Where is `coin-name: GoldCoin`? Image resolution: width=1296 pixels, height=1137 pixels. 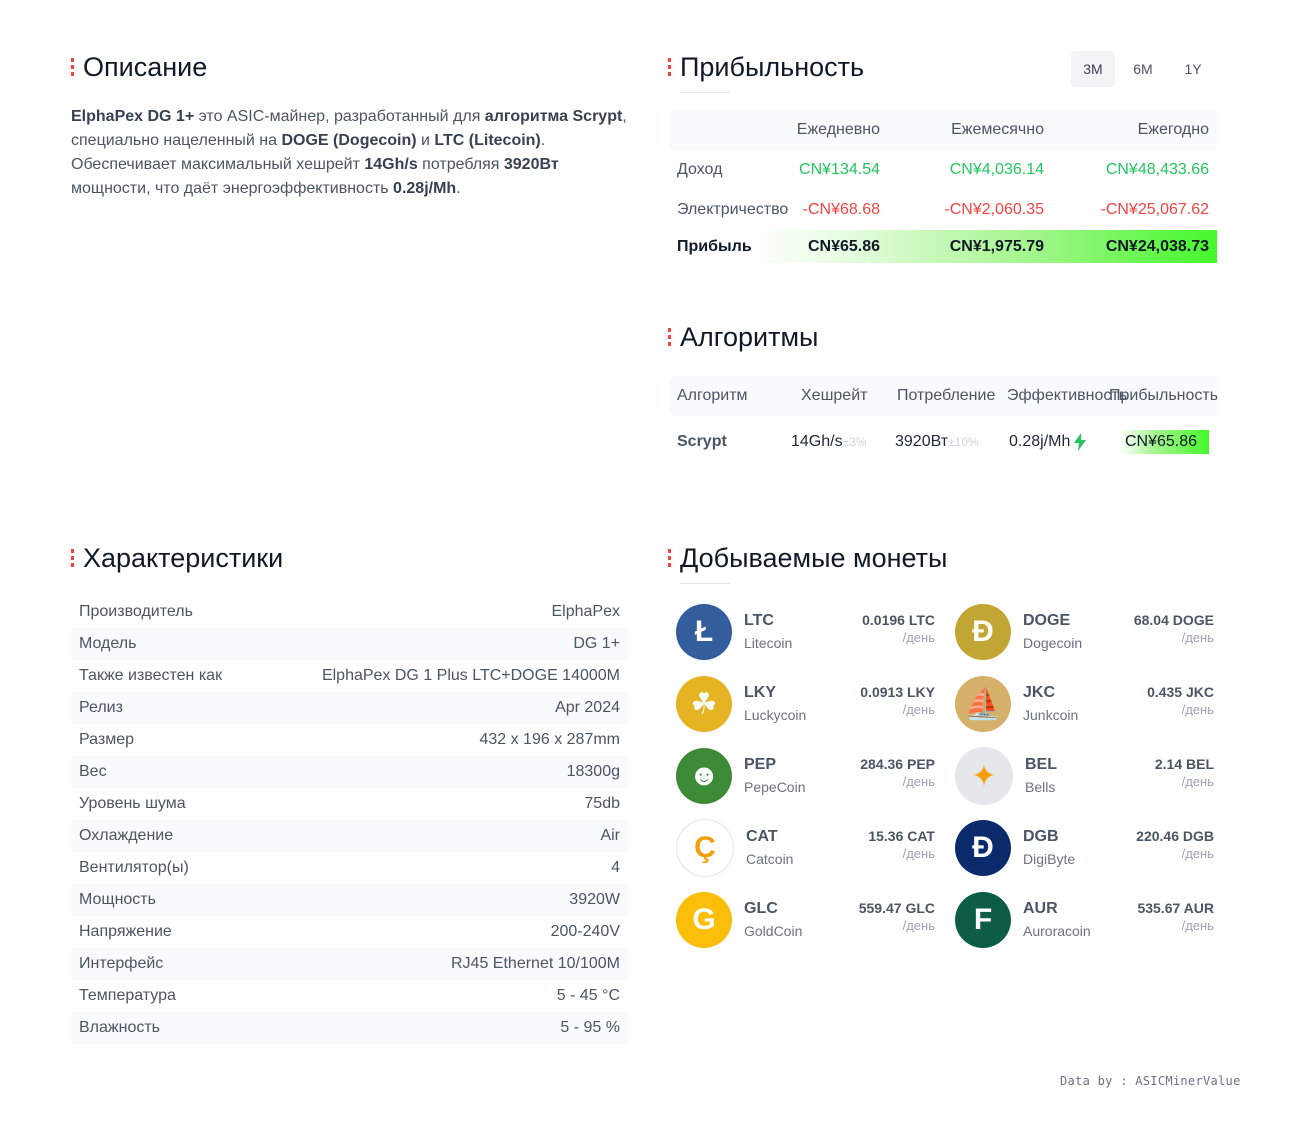 coin-name: GoldCoin is located at coordinates (773, 931).